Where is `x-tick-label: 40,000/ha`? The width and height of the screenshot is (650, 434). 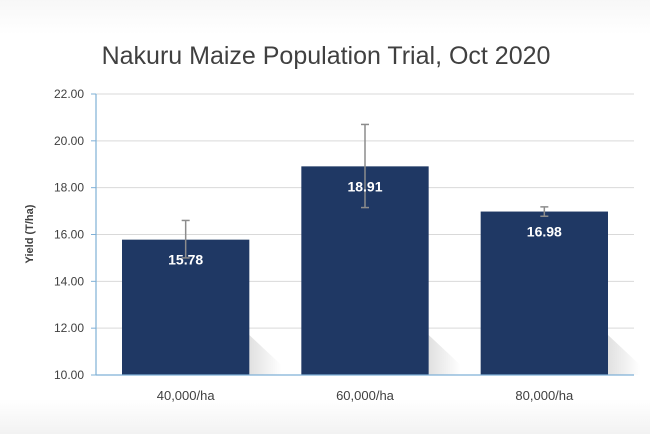 x-tick-label: 40,000/ha is located at coordinates (186, 395).